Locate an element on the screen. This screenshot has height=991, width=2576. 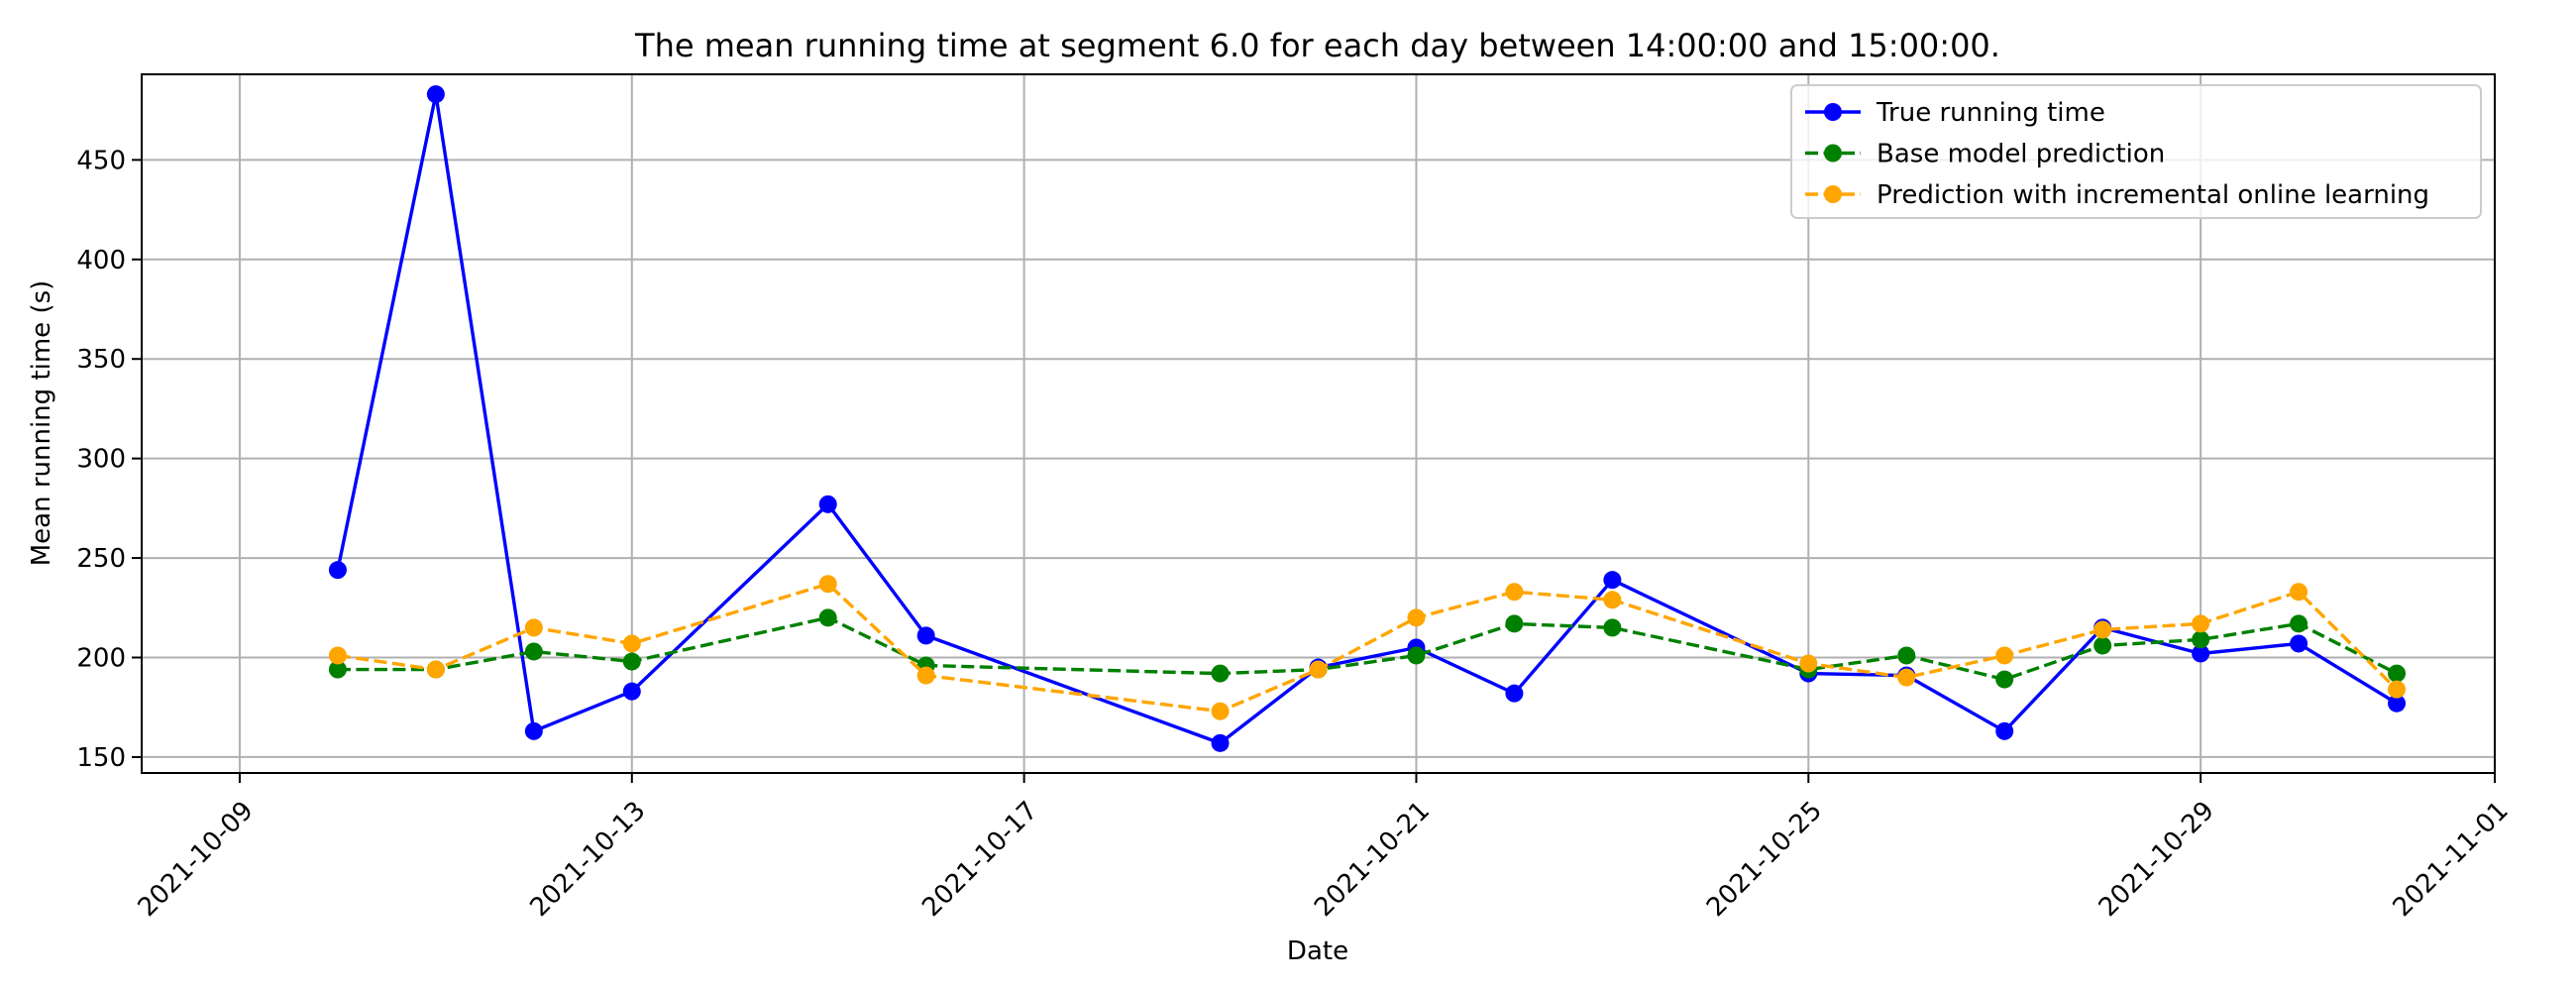
legend-label: Base model prediction is located at coordinates (2021, 154).